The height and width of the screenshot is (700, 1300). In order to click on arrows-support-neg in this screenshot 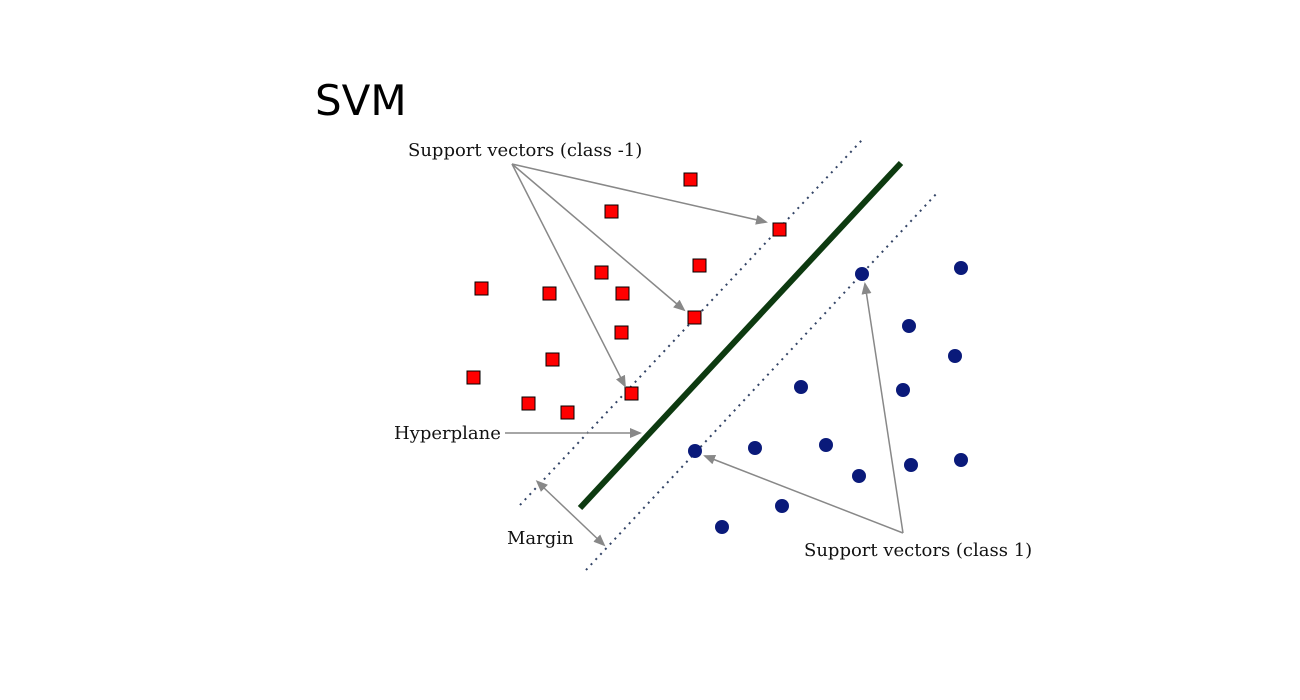, I will do `click(639, 275)`.